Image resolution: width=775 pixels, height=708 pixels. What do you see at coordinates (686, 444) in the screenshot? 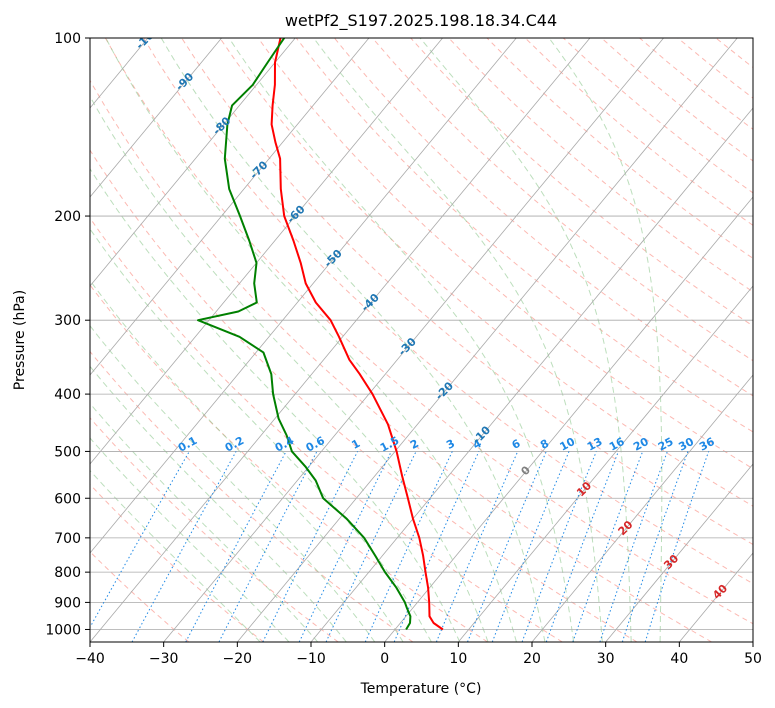
I see `mixing-ratio-label: 30` at bounding box center [686, 444].